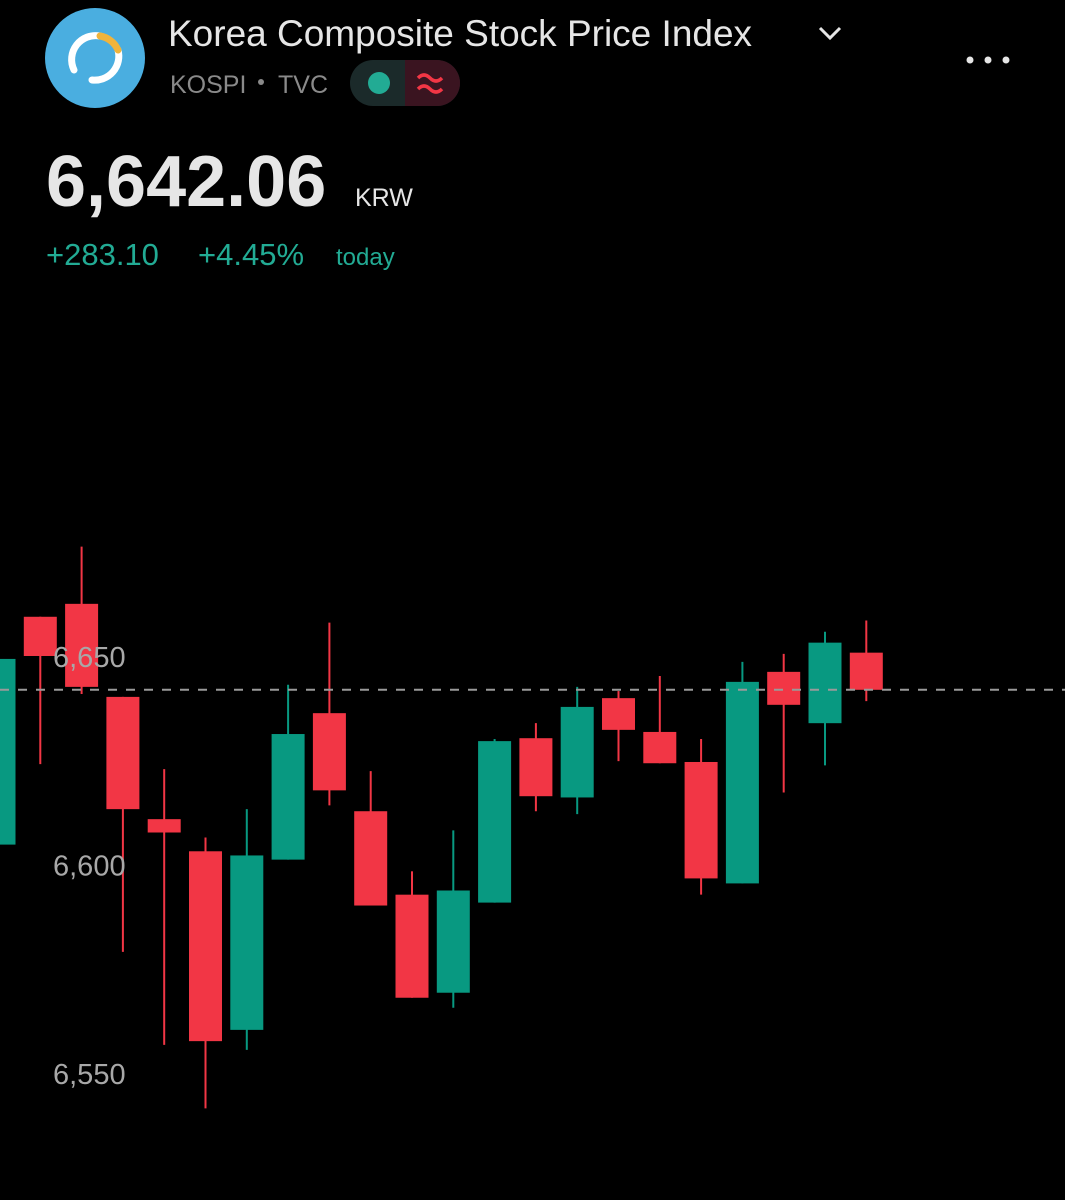 The height and width of the screenshot is (1200, 1065). Describe the element at coordinates (89, 658) in the screenshot. I see `y-tick-label: 6,650` at that location.